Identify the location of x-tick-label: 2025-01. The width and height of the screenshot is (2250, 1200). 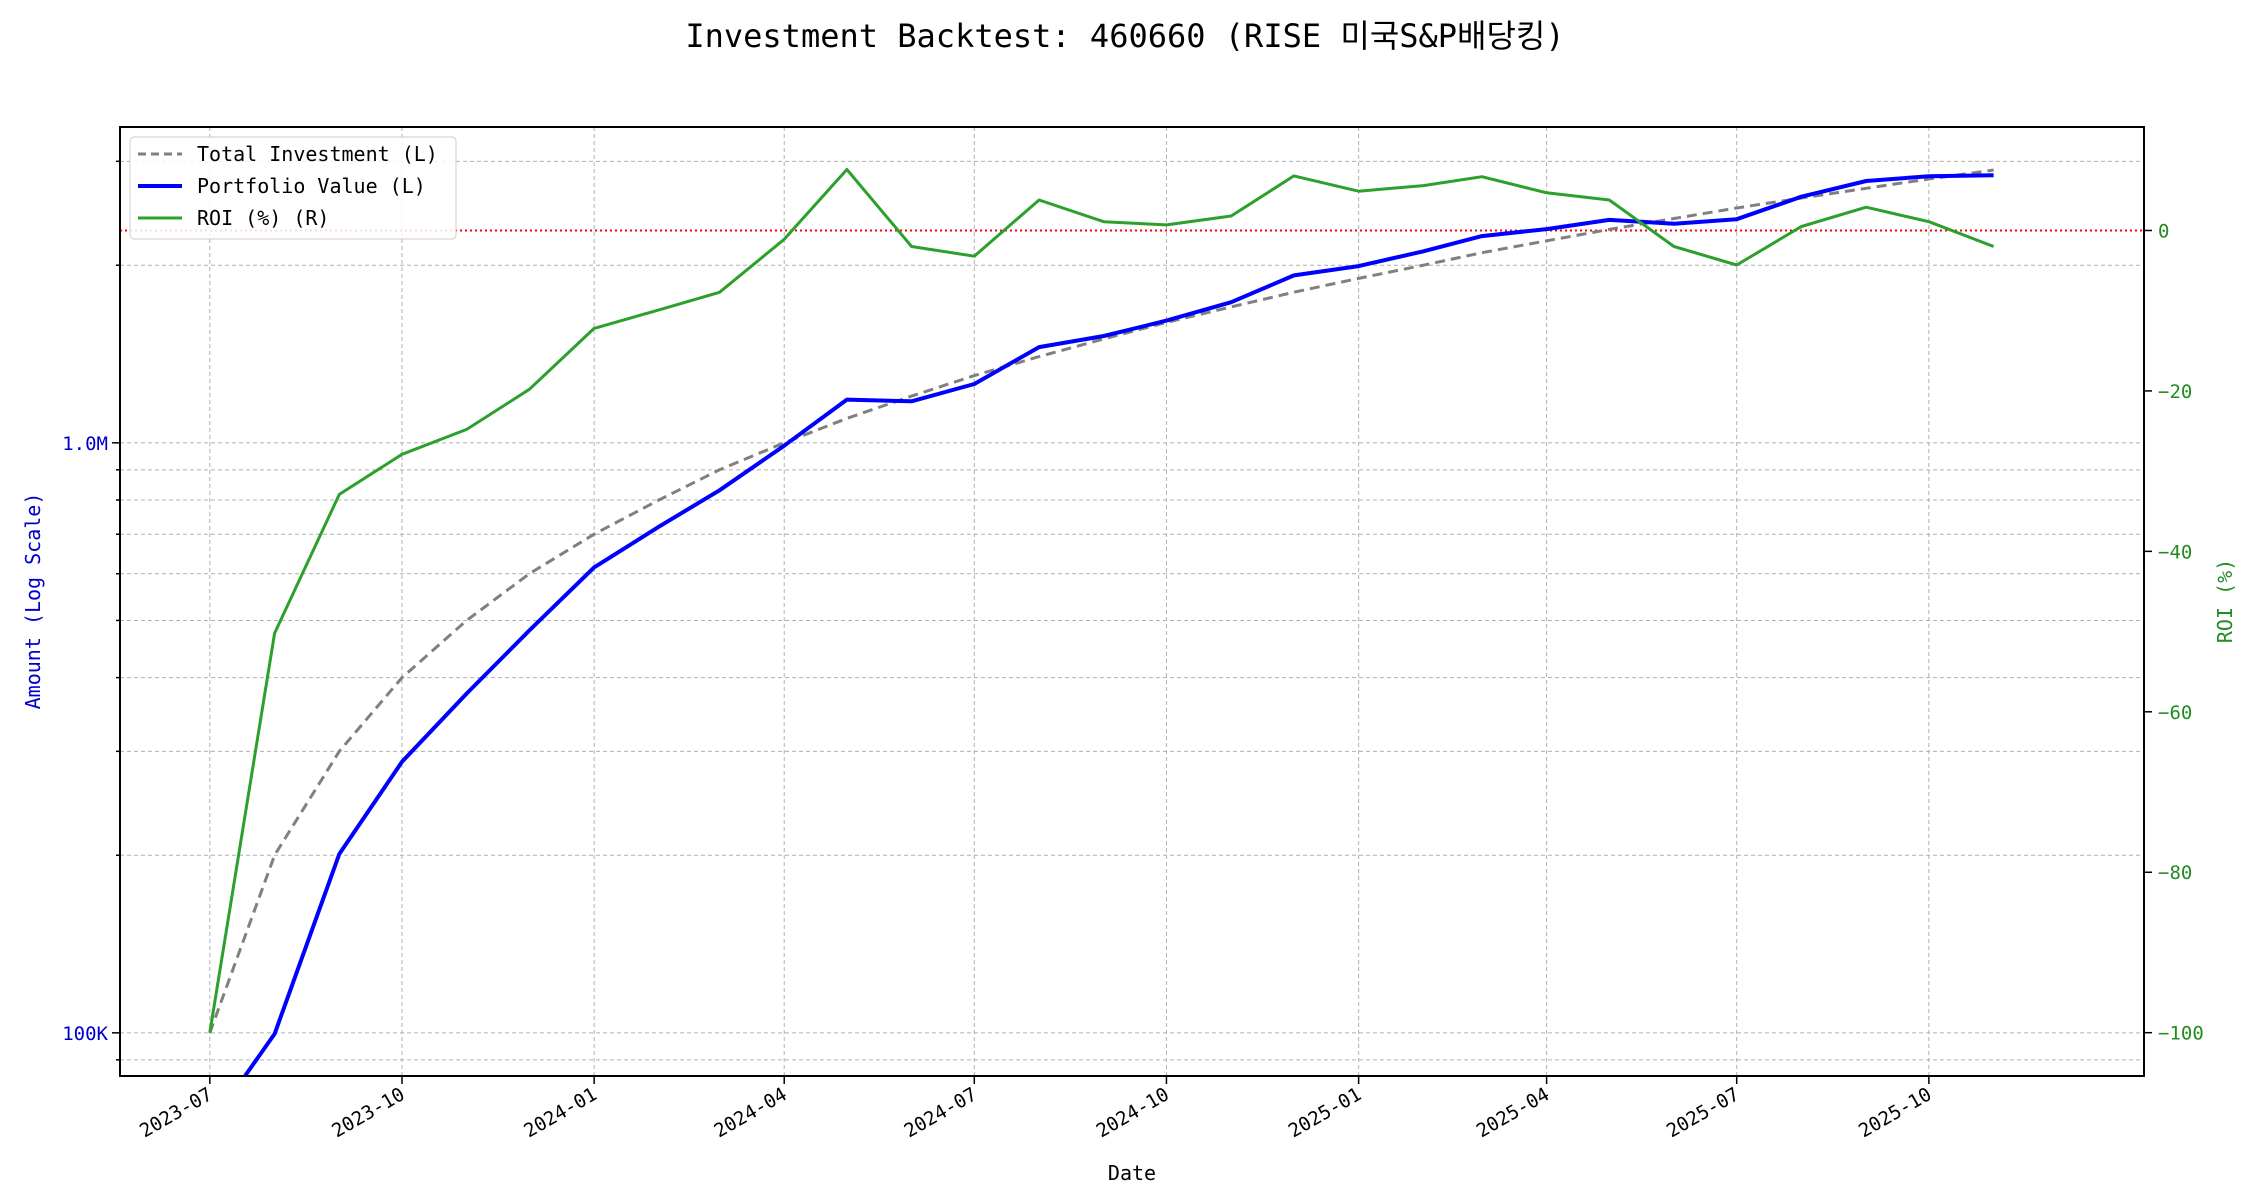
(1325, 1112).